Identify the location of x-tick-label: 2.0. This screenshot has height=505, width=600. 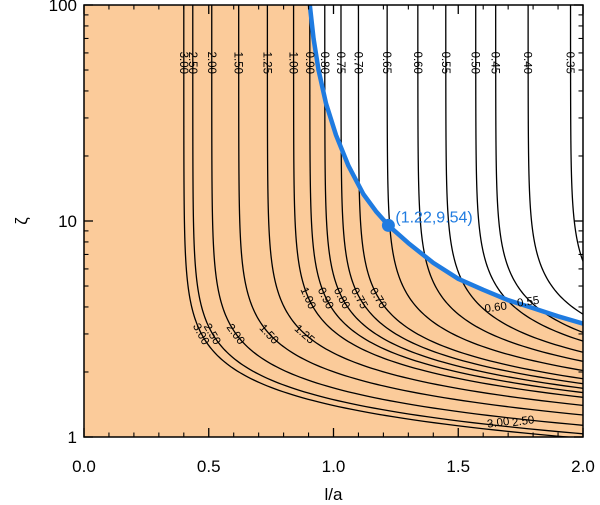
(583, 466).